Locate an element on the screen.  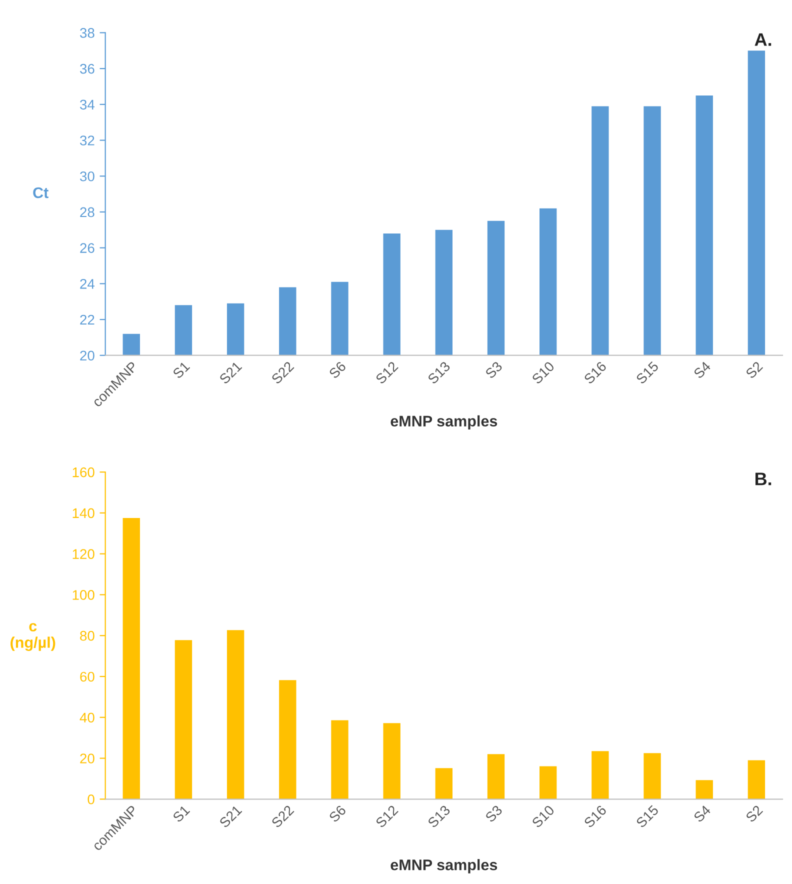
y-axis-title: c (ng/µl) is located at coordinates (33, 637).